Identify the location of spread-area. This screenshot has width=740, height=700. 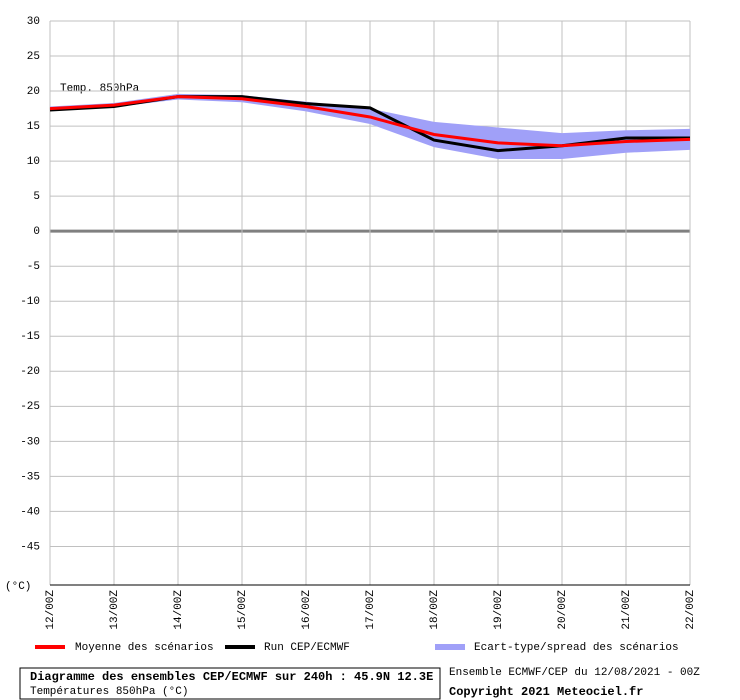
(370, 126).